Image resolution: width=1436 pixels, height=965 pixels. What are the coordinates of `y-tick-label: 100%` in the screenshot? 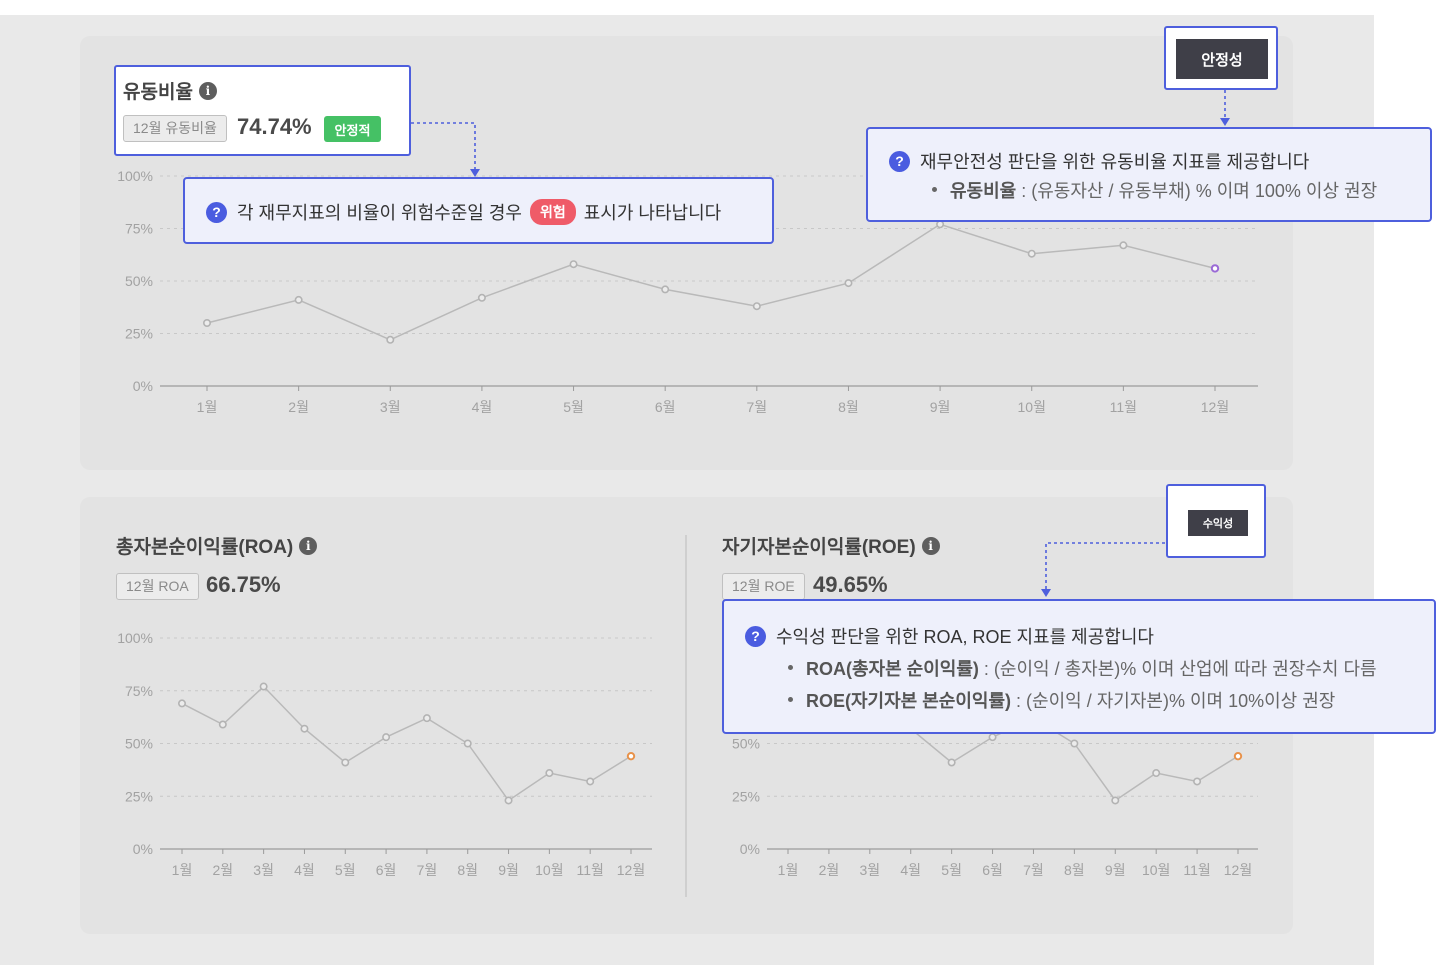 It's located at (135, 638).